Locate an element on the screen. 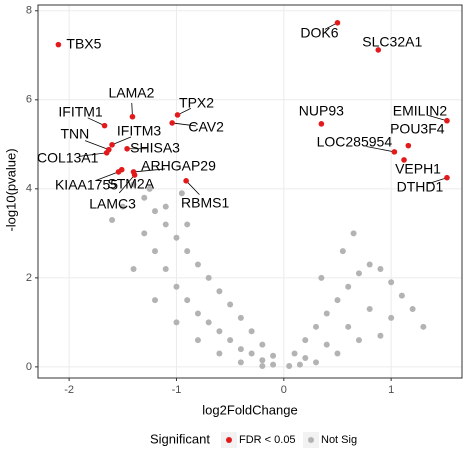 The height and width of the screenshot is (474, 474). x-tick-label: -1 is located at coordinates (177, 390).